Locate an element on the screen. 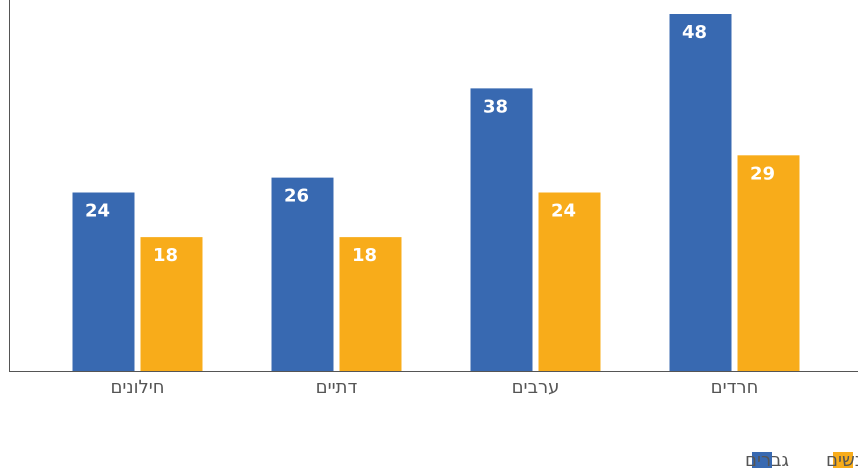 This screenshot has height=470, width=858. value-label: 26 is located at coordinates (296, 196).